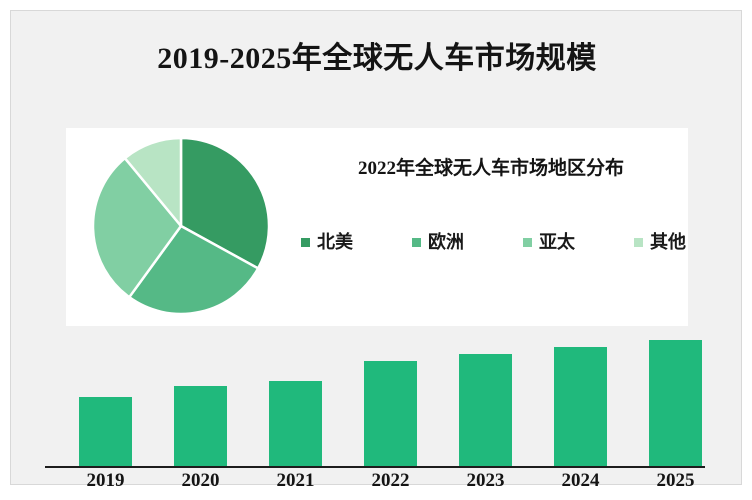 The width and height of the screenshot is (752, 500). I want to click on legend-label: 欧洲, so click(446, 242).